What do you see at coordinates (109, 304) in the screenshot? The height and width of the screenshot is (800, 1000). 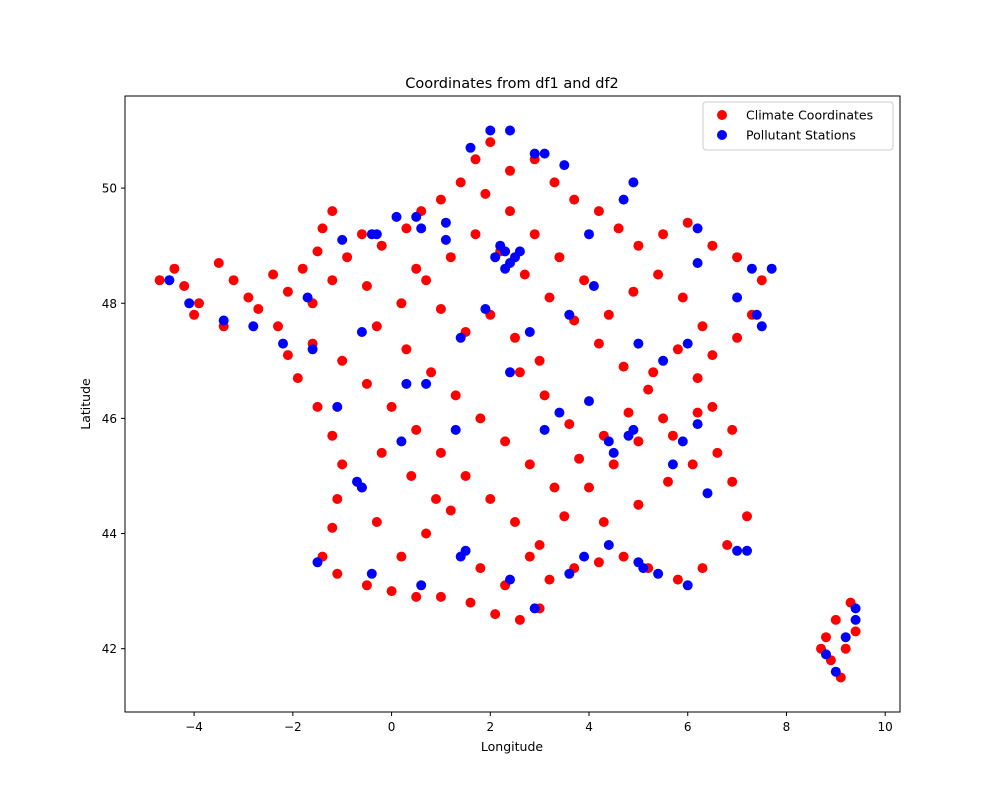 I see `y-tick-label-3: 48` at bounding box center [109, 304].